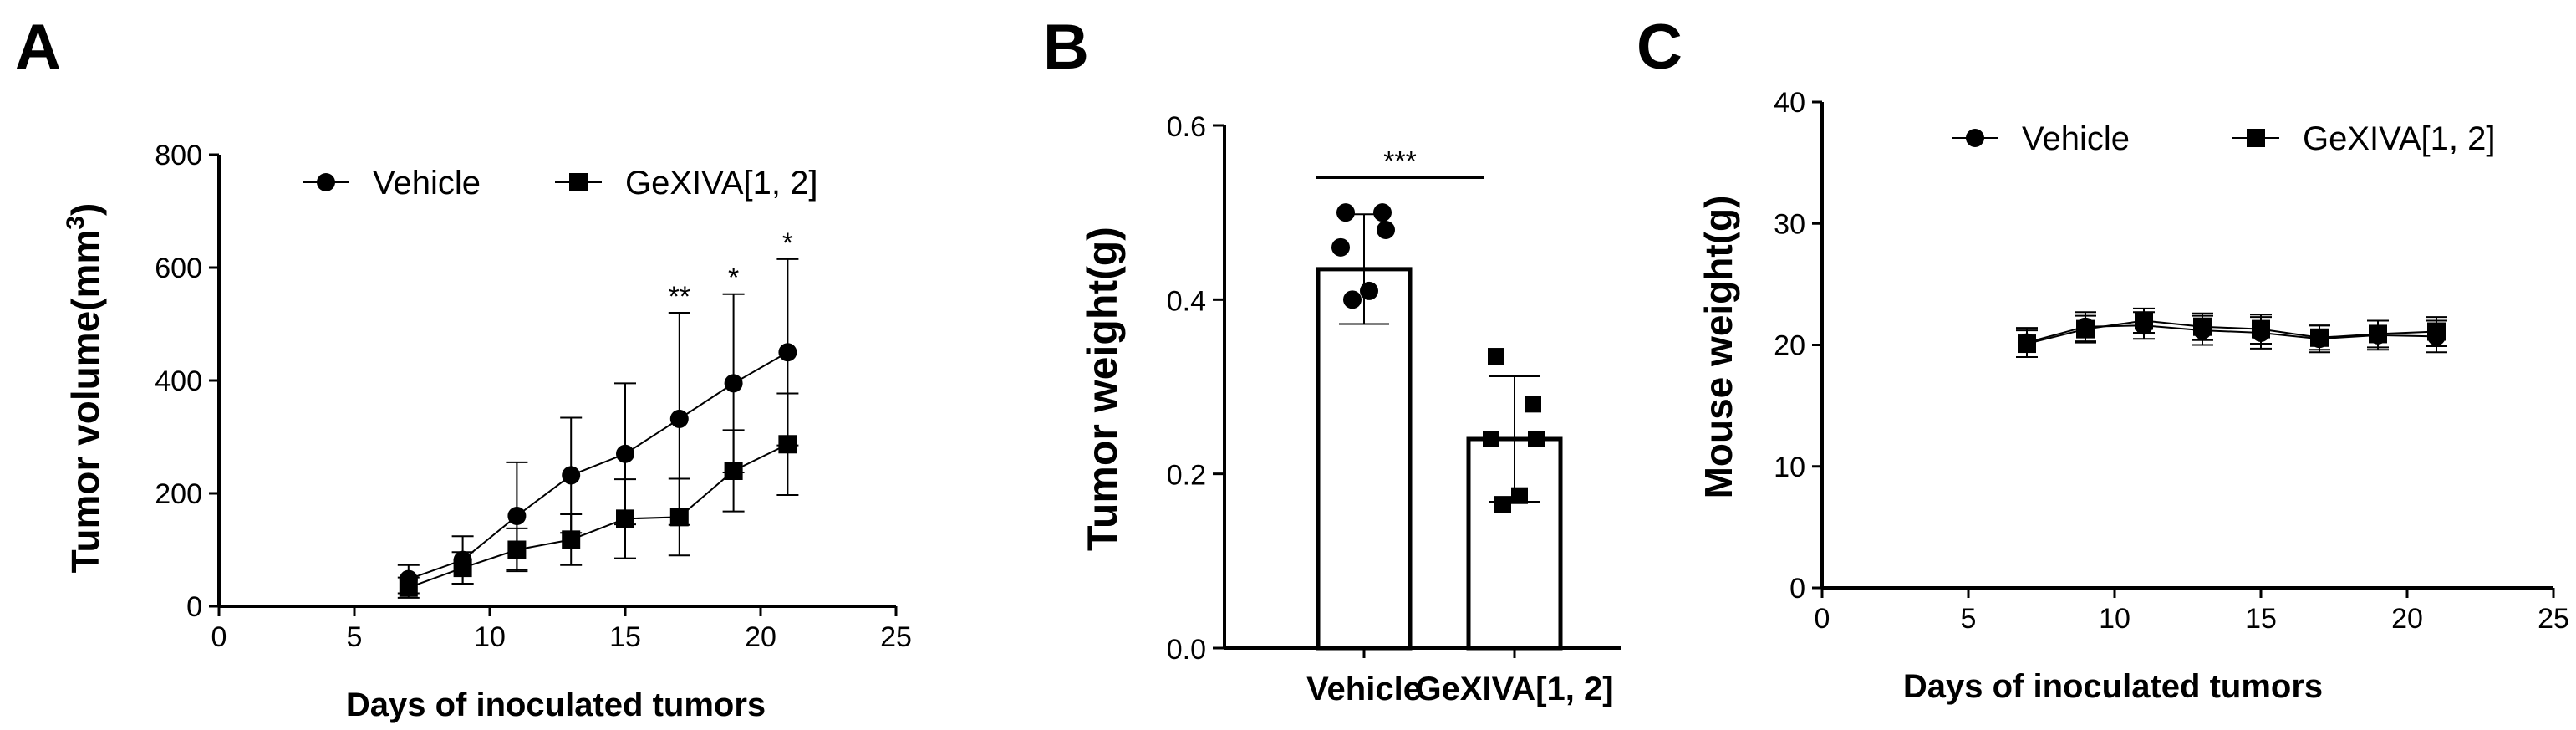  Describe the element at coordinates (556, 705) in the screenshot. I see `panel-a-xlabel: Days of inoculated tumors` at that location.